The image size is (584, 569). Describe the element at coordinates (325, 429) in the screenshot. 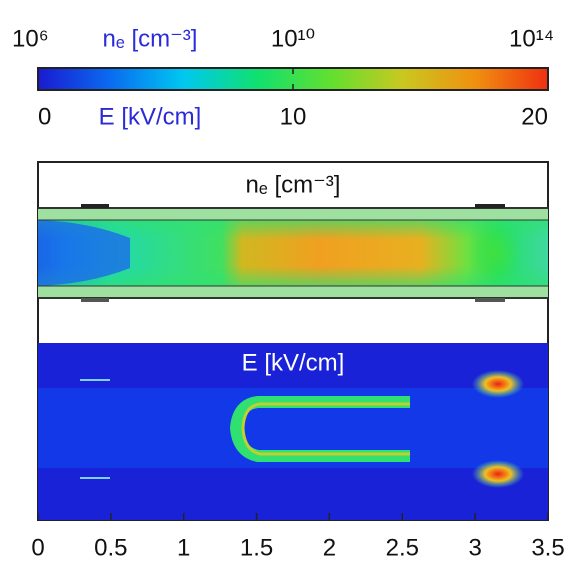

I see `e-front-core` at that location.